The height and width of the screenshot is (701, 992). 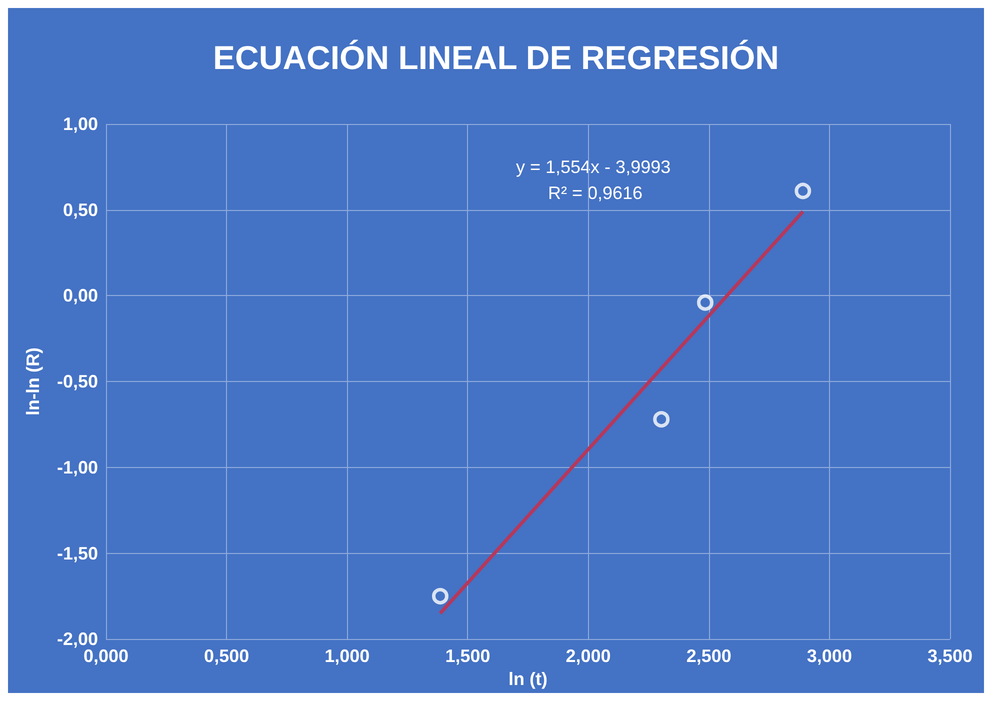 I want to click on x-tick-label: 1,500, so click(x=467, y=656).